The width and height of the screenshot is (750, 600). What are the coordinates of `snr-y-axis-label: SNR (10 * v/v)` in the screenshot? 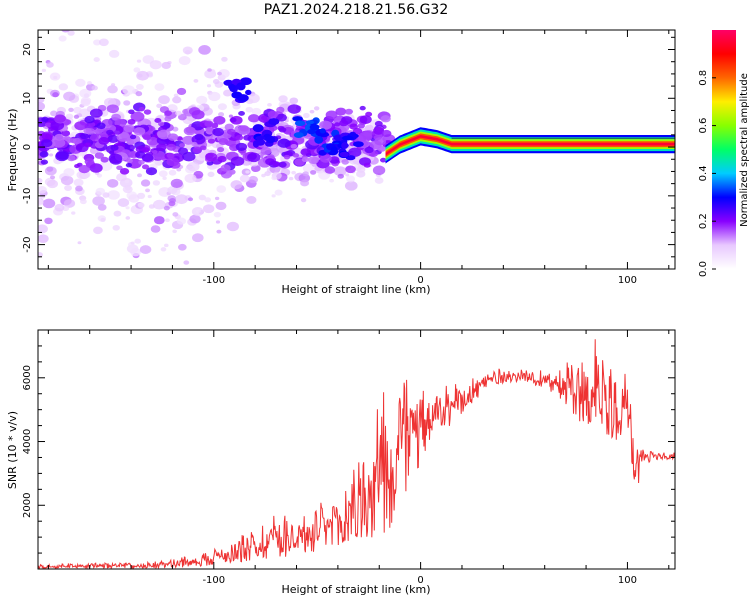 It's located at (12, 450).